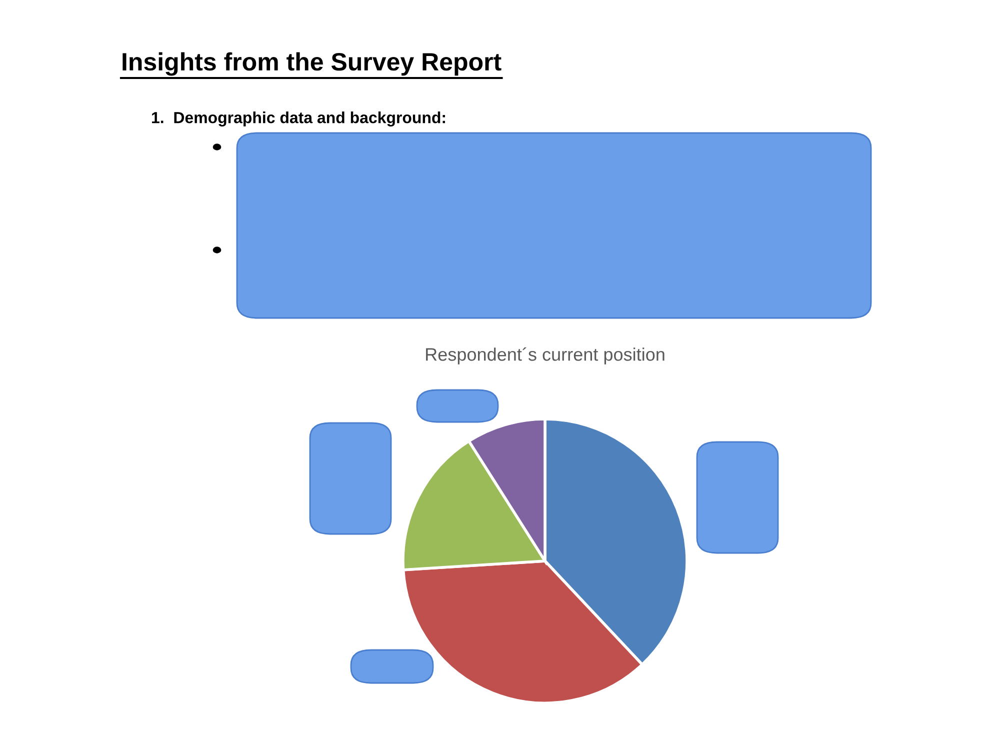 The height and width of the screenshot is (749, 1000). What do you see at coordinates (312, 64) in the screenshot?
I see `text: Insights from the Survey Report` at bounding box center [312, 64].